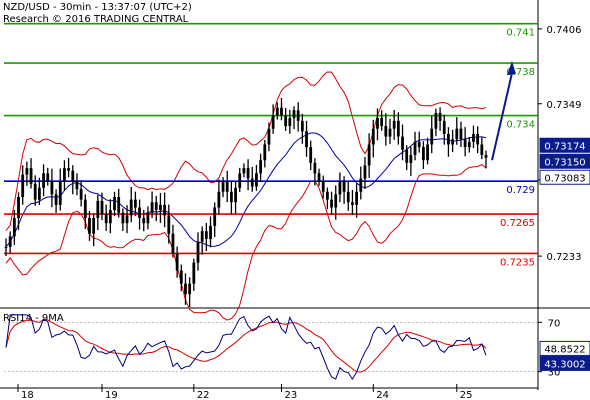  What do you see at coordinates (554, 323) in the screenshot?
I see `rsi-tick-label: 70` at bounding box center [554, 323].